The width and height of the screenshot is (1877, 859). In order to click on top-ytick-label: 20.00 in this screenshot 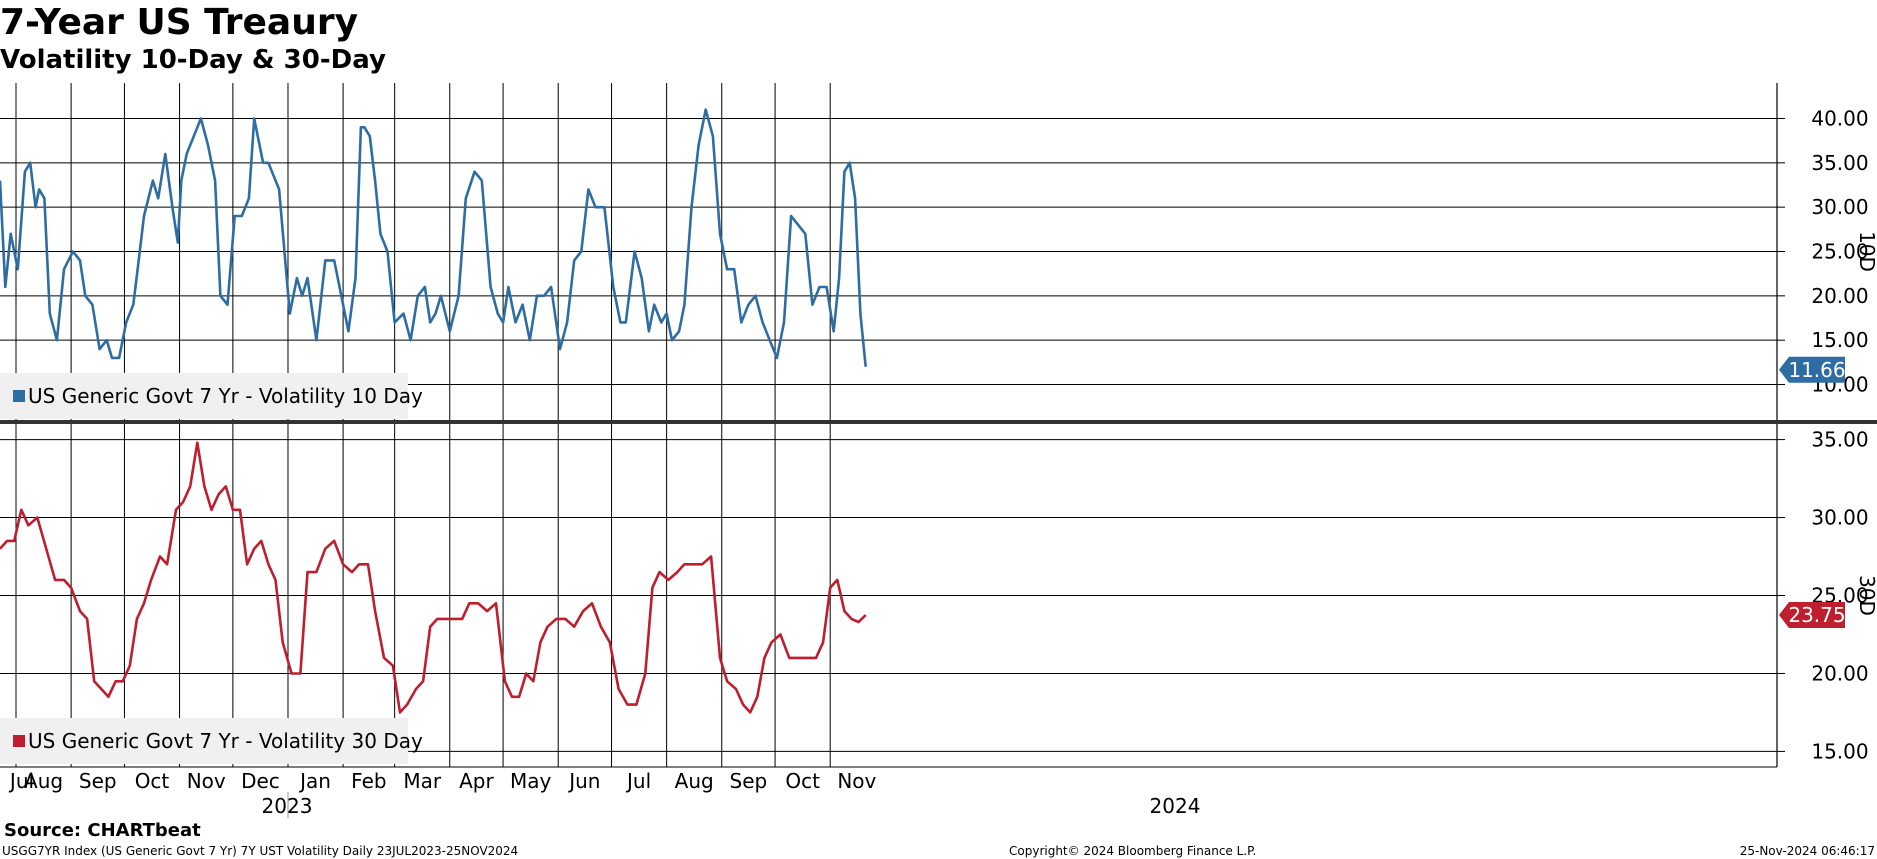, I will do `click(1839, 296)`.